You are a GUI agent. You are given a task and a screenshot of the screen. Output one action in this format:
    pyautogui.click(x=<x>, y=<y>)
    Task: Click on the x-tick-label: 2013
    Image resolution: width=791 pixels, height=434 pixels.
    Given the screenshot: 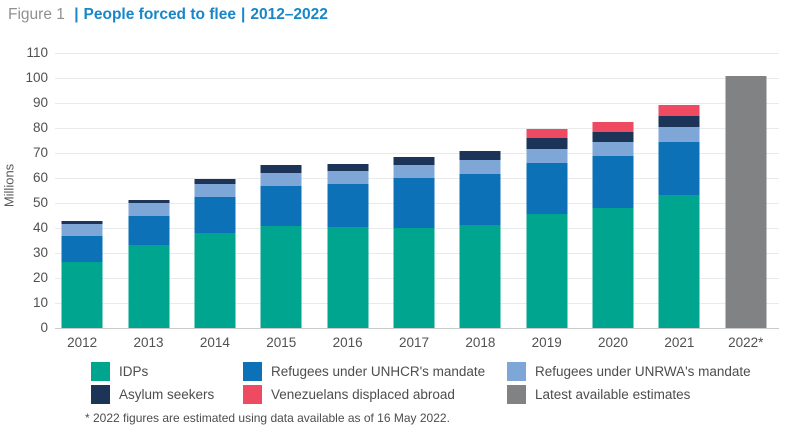 What is the action you would take?
    pyautogui.click(x=148, y=342)
    